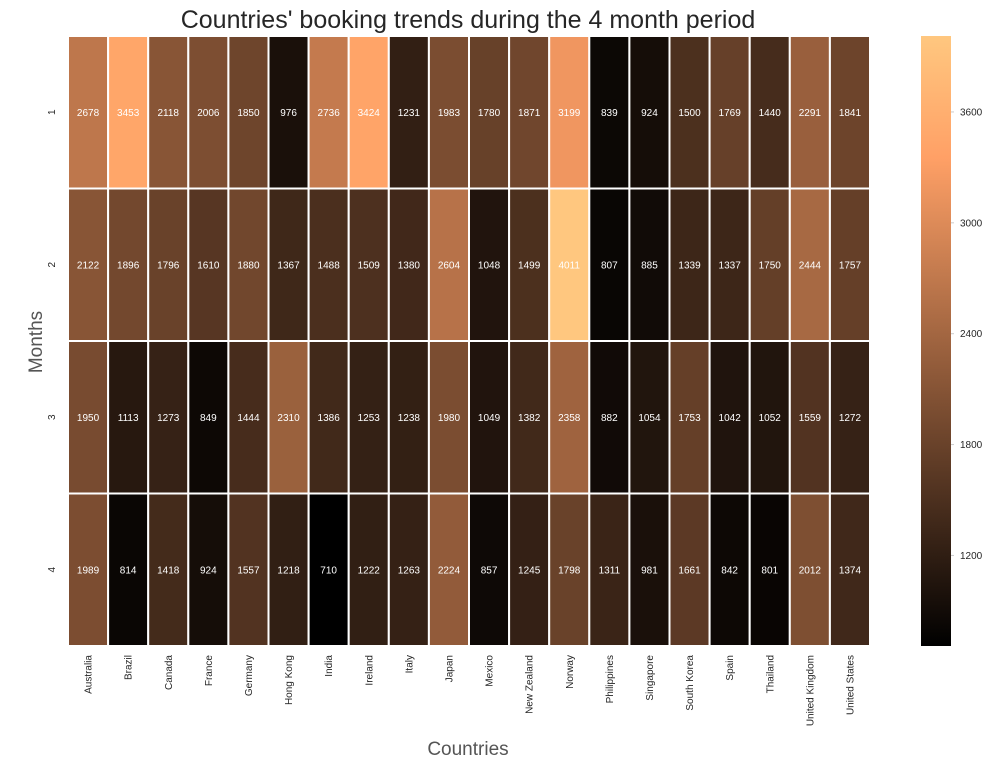 Image resolution: width=988 pixels, height=762 pixels. I want to click on cell-value-label: 3424, so click(369, 113).